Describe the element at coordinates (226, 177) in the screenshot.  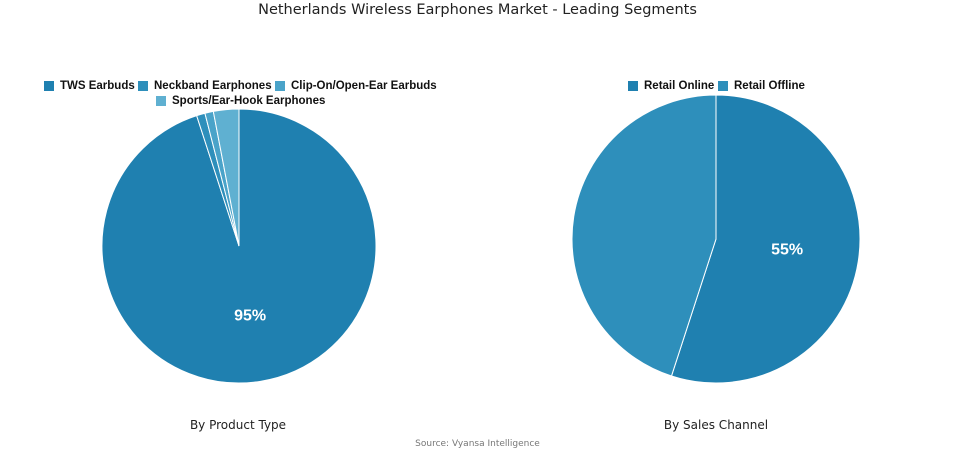
I see `pie-slice-sports-ear-hook-earphones` at that location.